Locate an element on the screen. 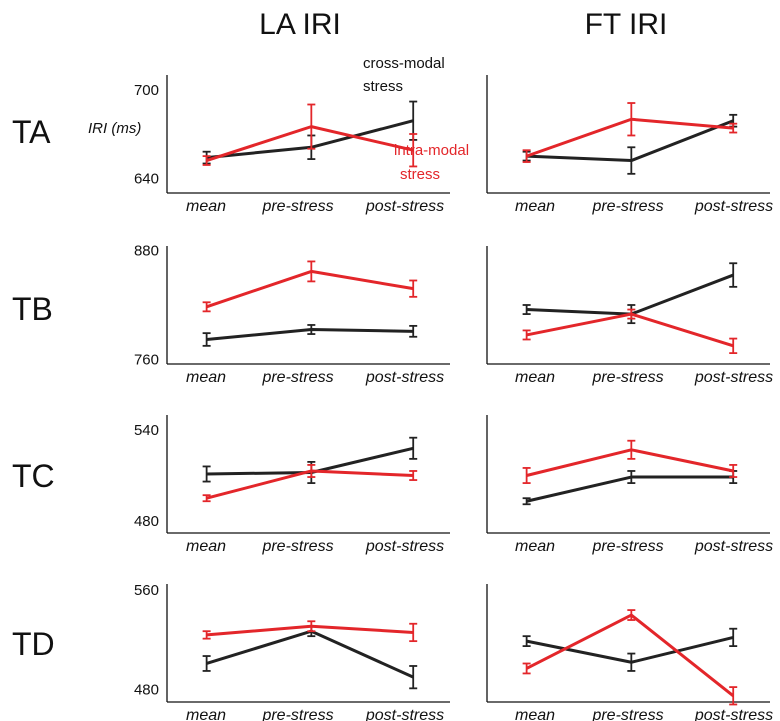 The image size is (780, 721). panel-tb-ft: mean pre-stress post-stress is located at coordinates (629, 316).